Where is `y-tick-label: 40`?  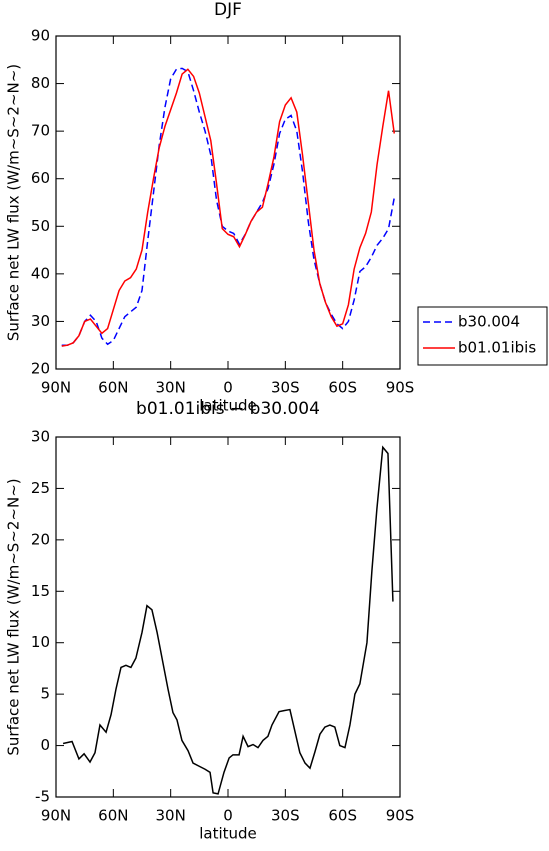
y-tick-label: 40 is located at coordinates (40, 273).